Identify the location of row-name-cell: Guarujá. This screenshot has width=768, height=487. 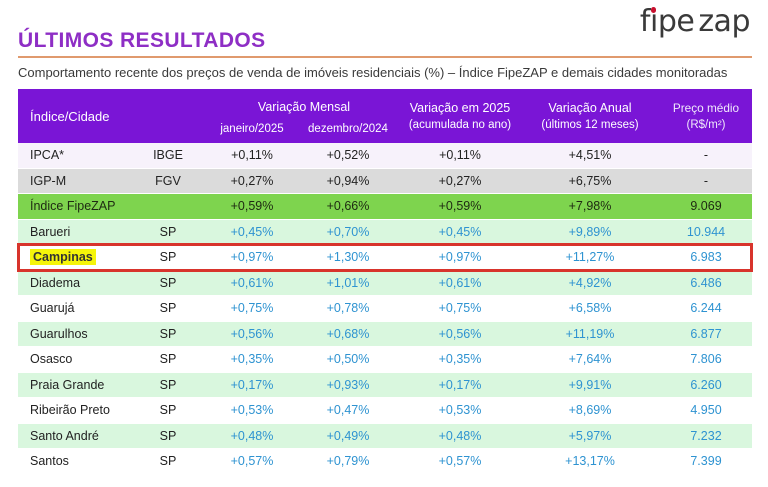
(73, 308).